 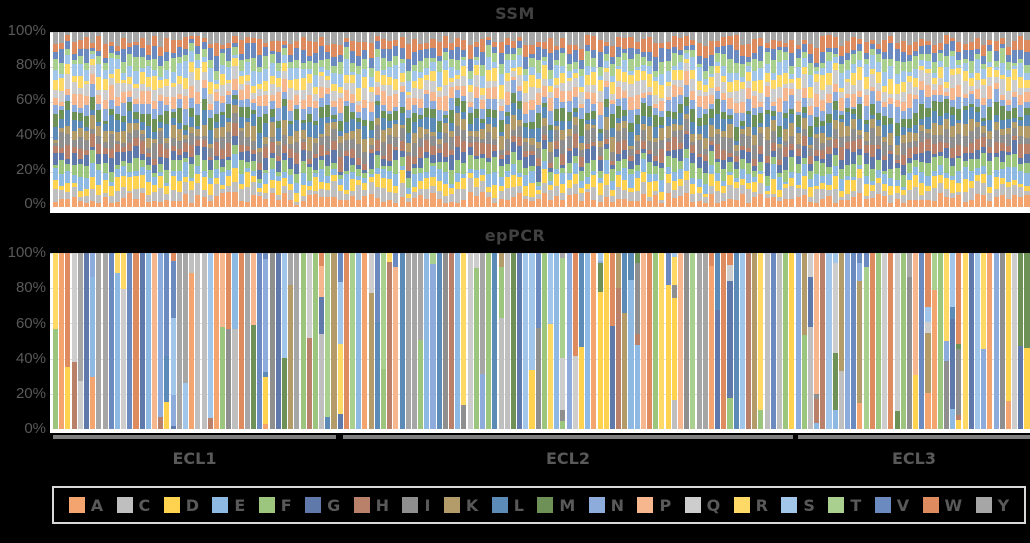 I want to click on group-label-ecl3: ECL3, so click(x=914, y=458).